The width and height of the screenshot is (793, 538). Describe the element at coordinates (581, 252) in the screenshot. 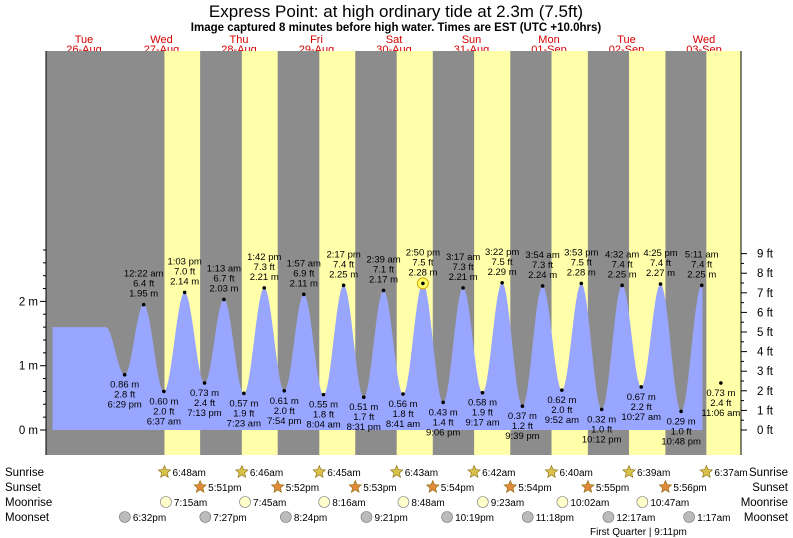

I see `tide-time: 3:53 pm` at that location.